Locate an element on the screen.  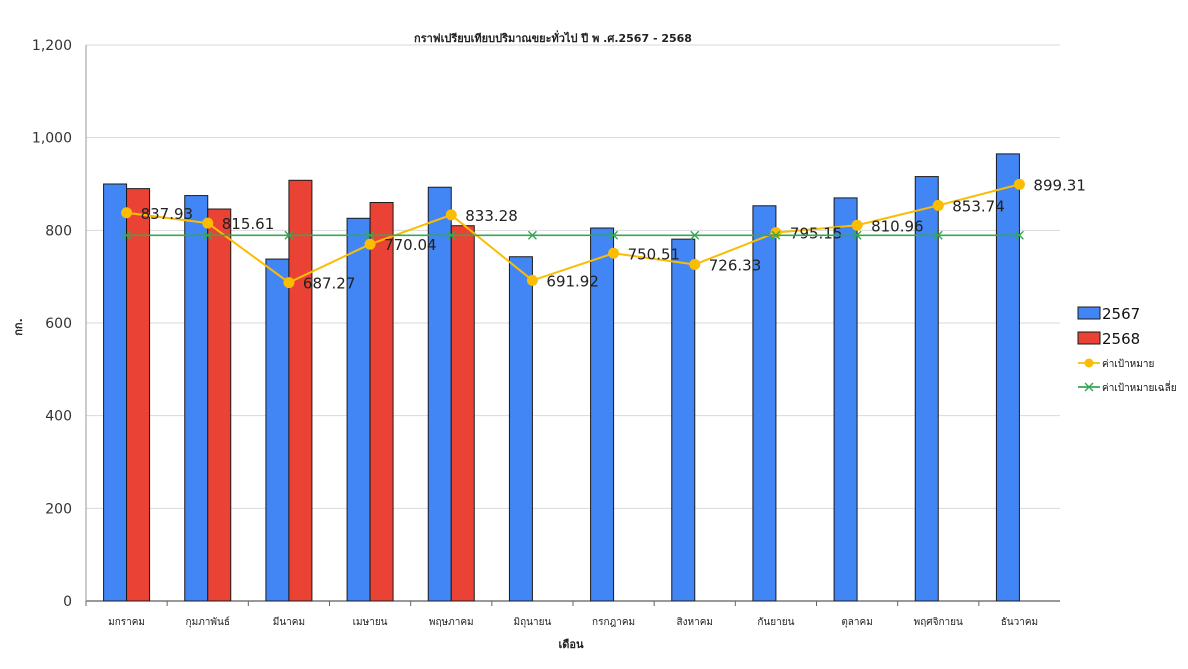
data-label: 687.27 is located at coordinates (329, 284).